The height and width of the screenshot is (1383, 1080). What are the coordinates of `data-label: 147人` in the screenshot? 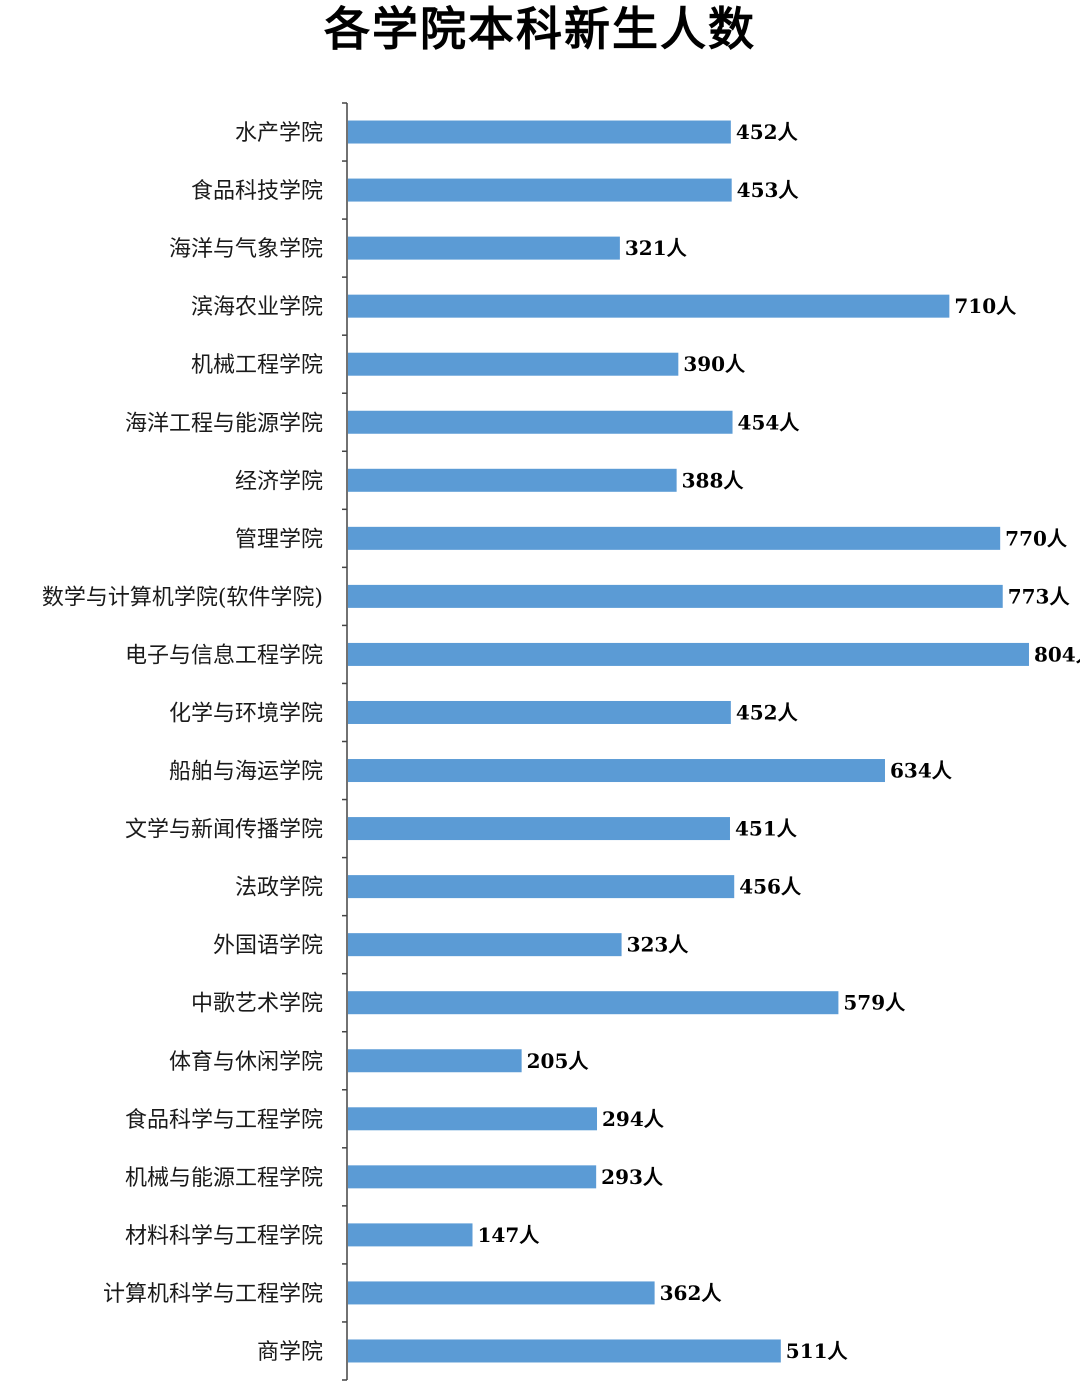 It's located at (509, 1235).